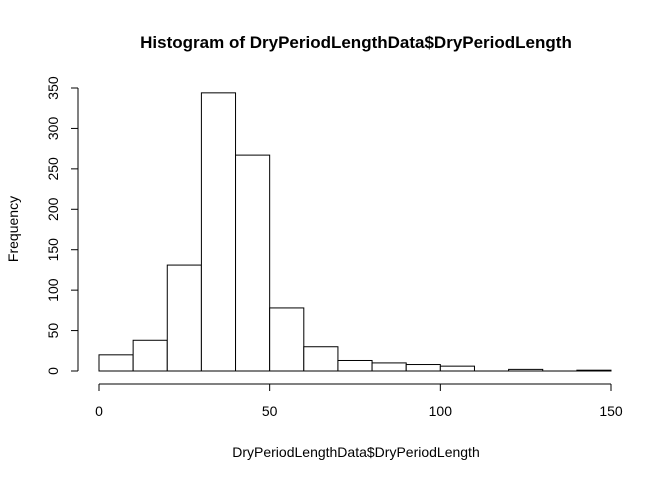 The width and height of the screenshot is (672, 480). I want to click on y-axis-label: Frequency, so click(13, 229).